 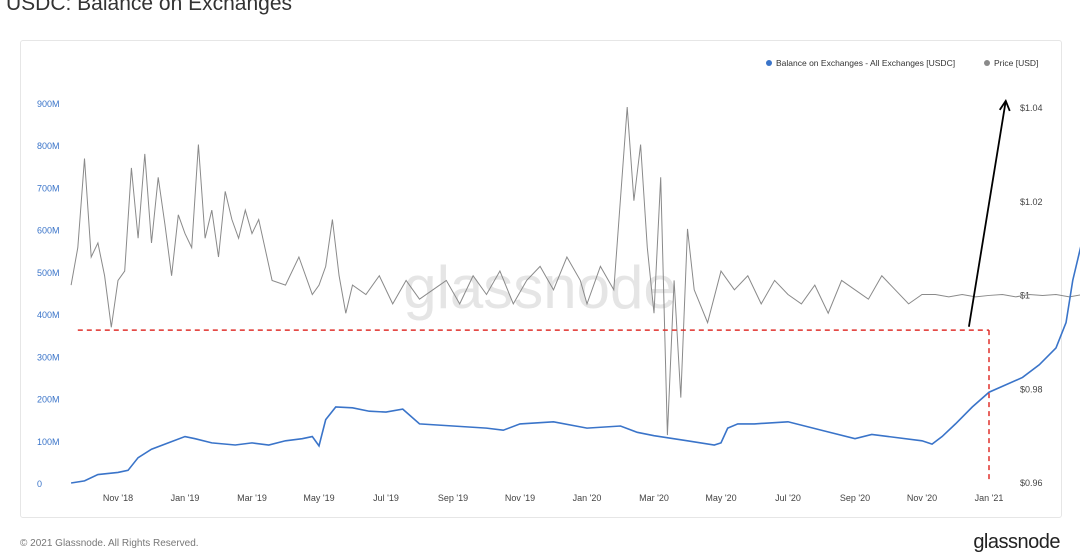 What do you see at coordinates (855, 498) in the screenshot?
I see `x-tick-label: Sep '20` at bounding box center [855, 498].